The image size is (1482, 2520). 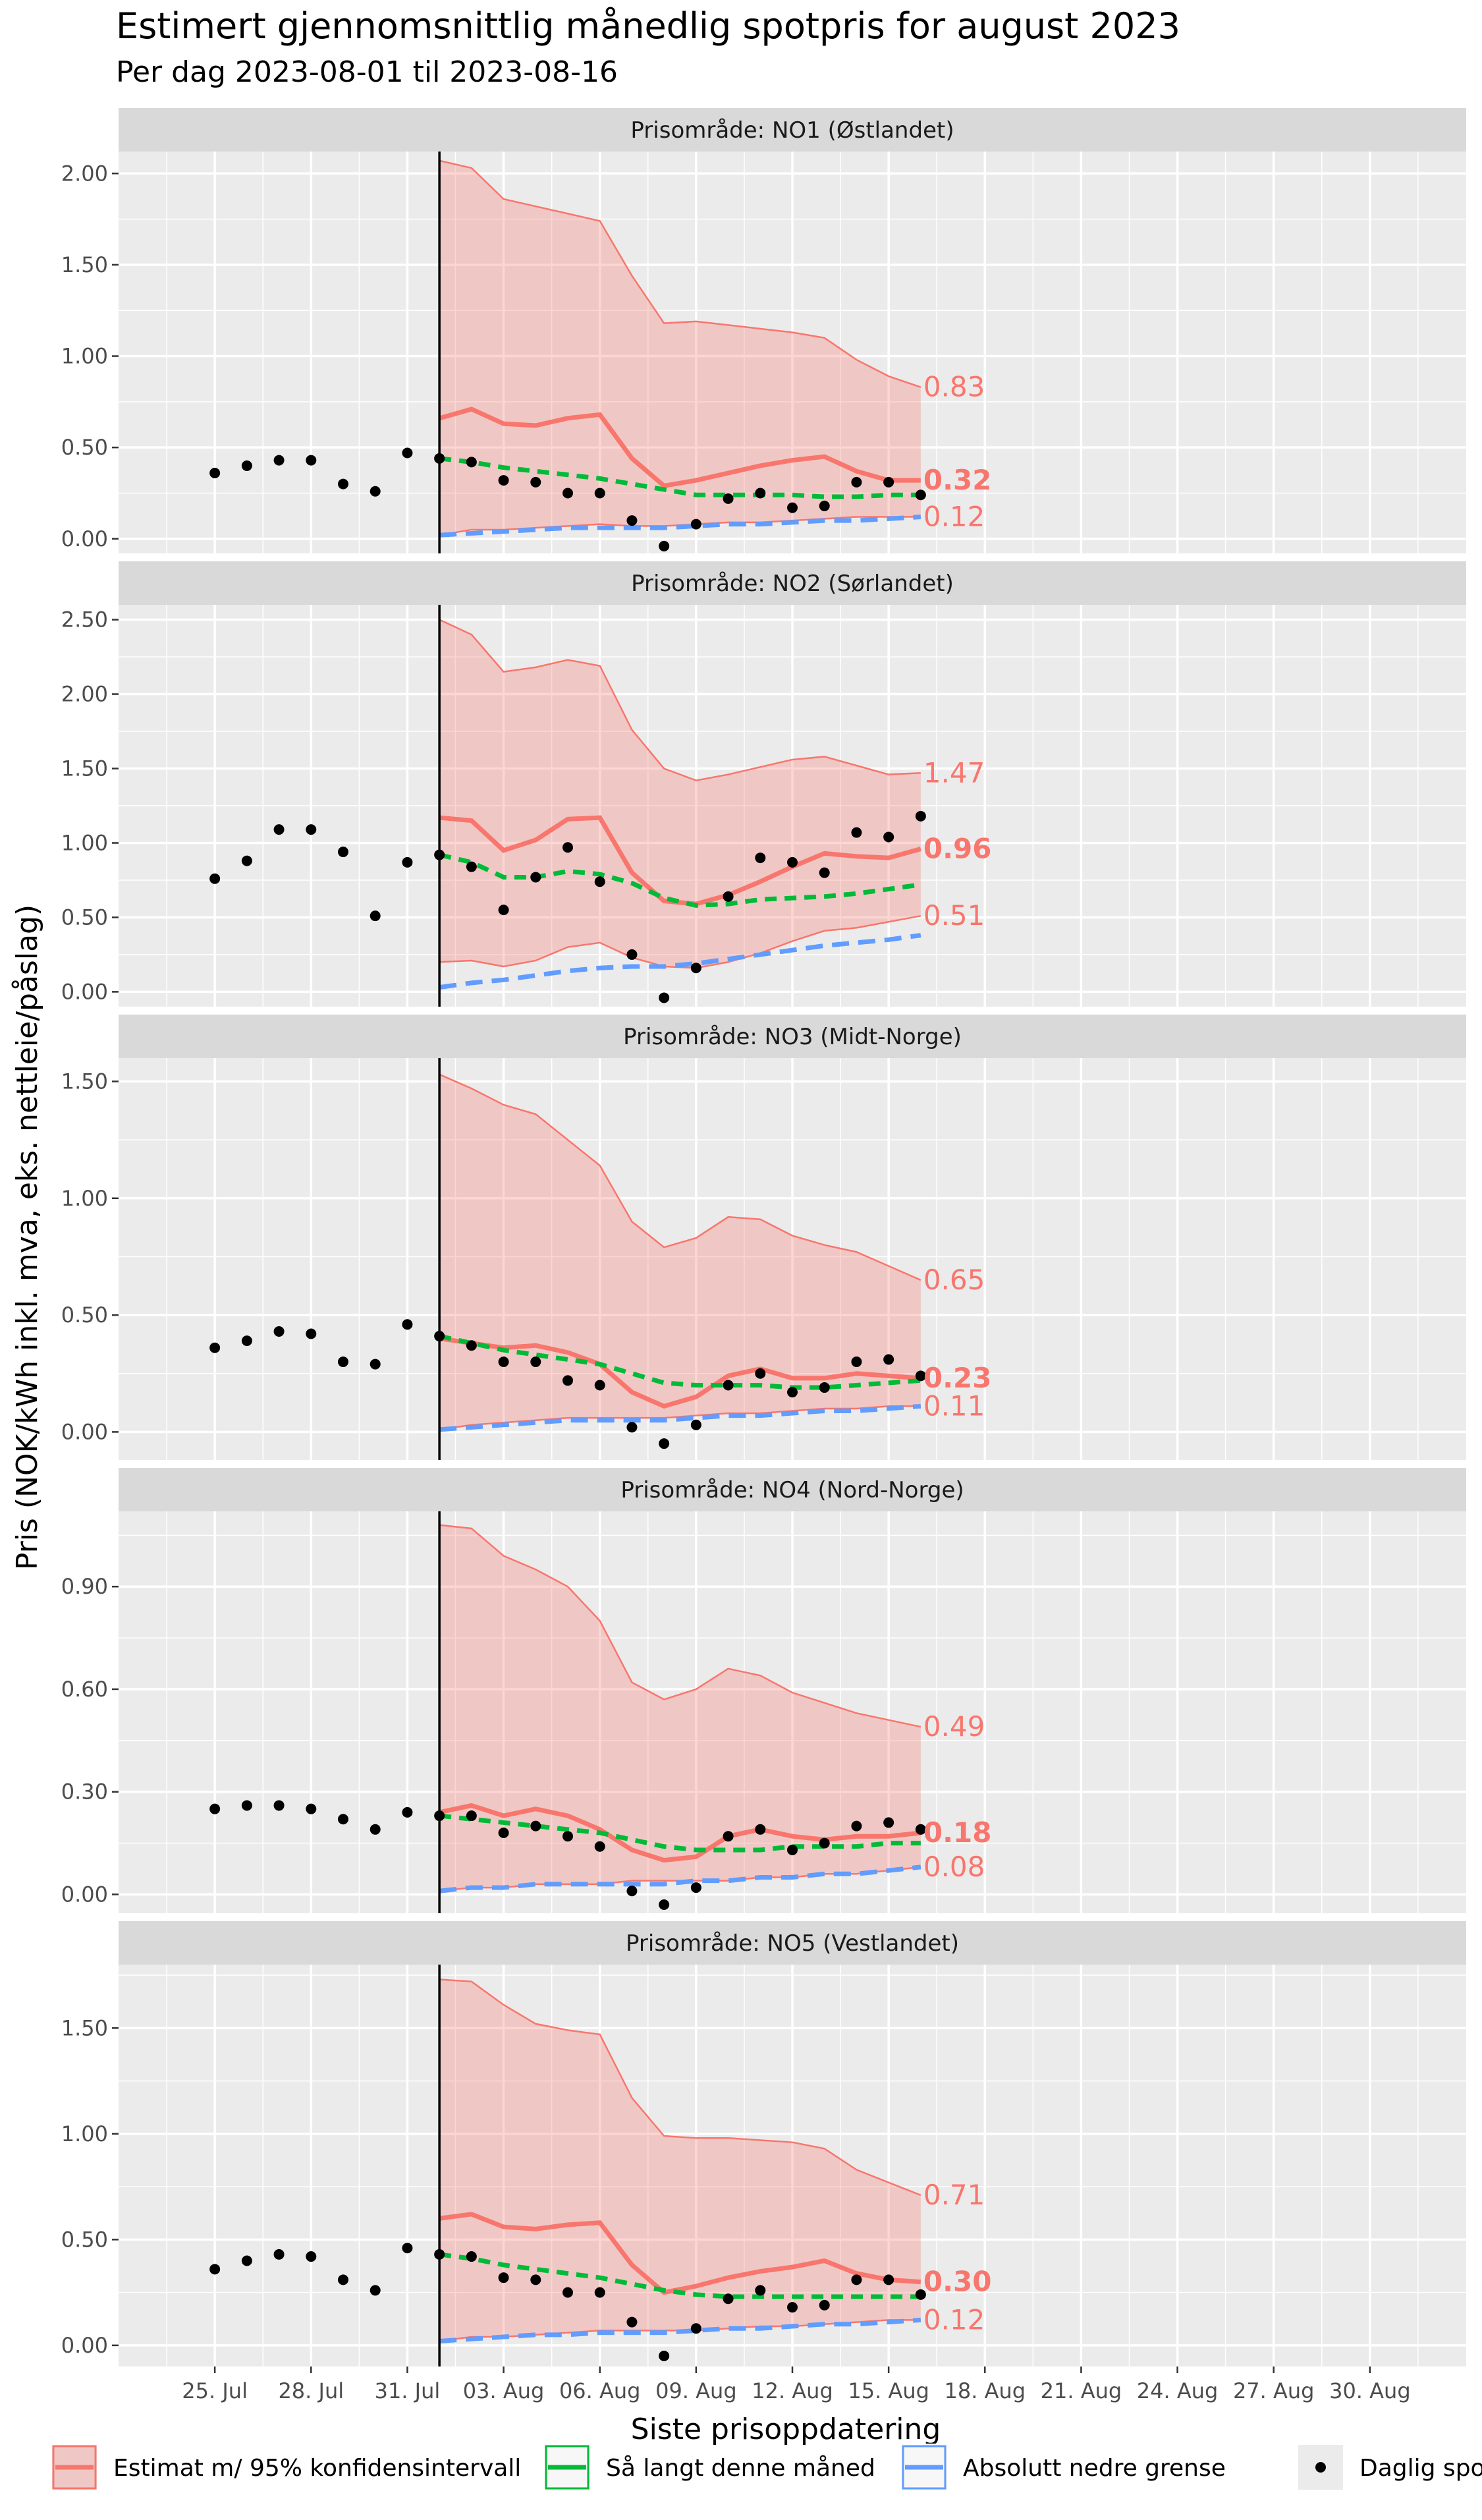 What do you see at coordinates (954, 2319) in the screenshot?
I see `lower-value-label: 0.12` at bounding box center [954, 2319].